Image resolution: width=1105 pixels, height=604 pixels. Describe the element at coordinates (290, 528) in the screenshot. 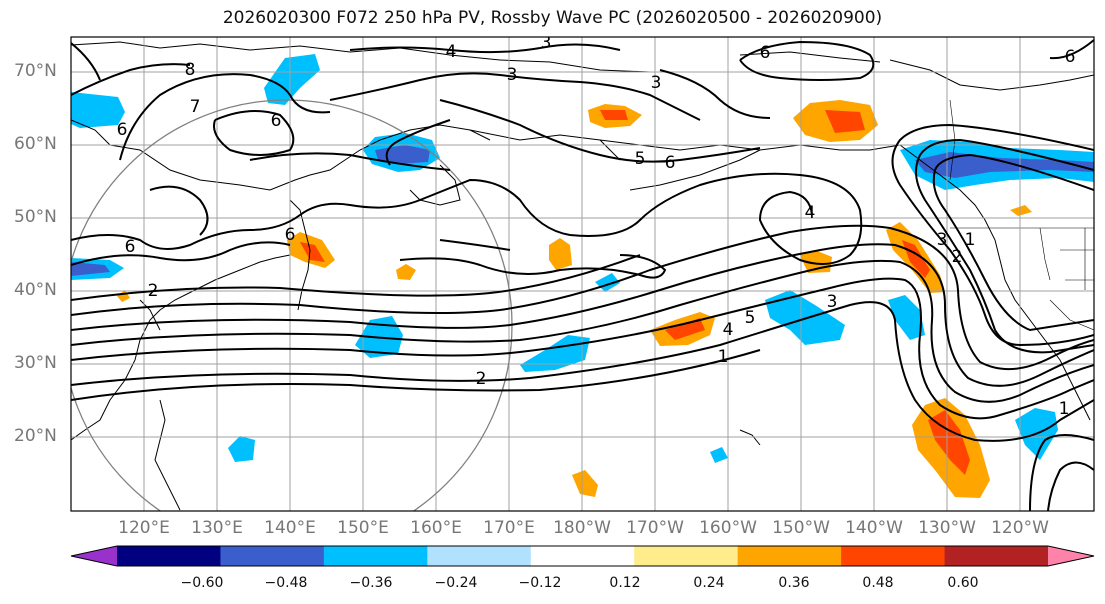

I see `lon-label-140e: 140°E` at that location.